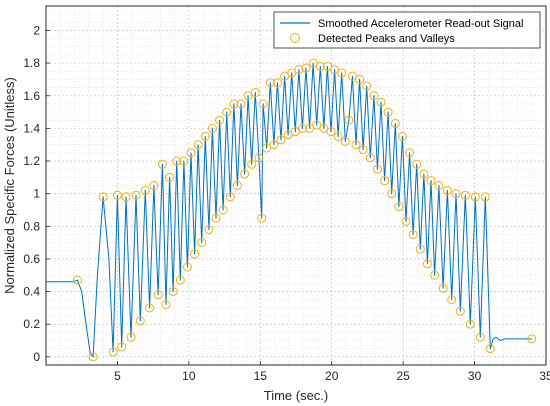  What do you see at coordinates (36, 193) in the screenshot?
I see `y-axis-ticks: 0 0.2 0.4 0.6 0.8 1 1.2 1.4 1.6 1.8 2` at bounding box center [36, 193].